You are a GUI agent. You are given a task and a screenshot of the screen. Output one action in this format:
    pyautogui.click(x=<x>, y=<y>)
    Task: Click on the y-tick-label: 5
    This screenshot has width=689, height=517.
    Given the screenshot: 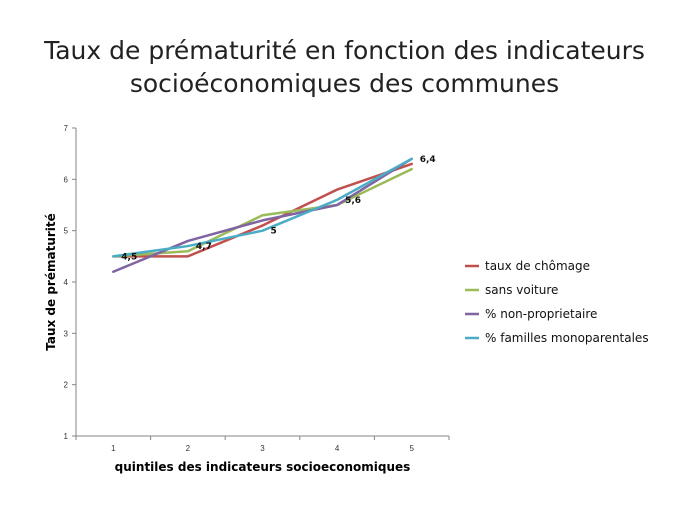 What is the action you would take?
    pyautogui.click(x=66, y=231)
    